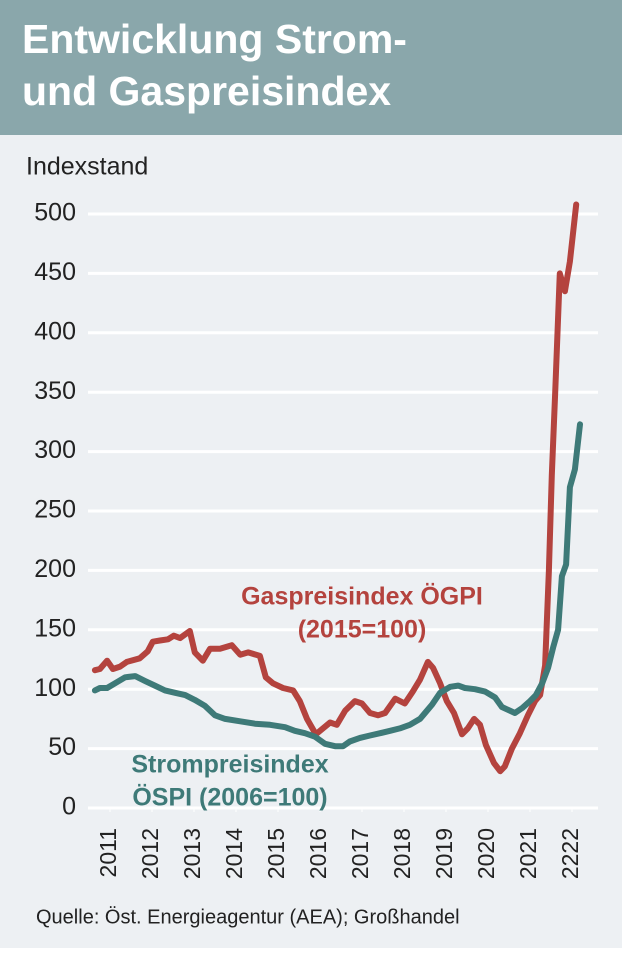  What do you see at coordinates (62, 747) in the screenshot?
I see `y-tick-label: 50` at bounding box center [62, 747].